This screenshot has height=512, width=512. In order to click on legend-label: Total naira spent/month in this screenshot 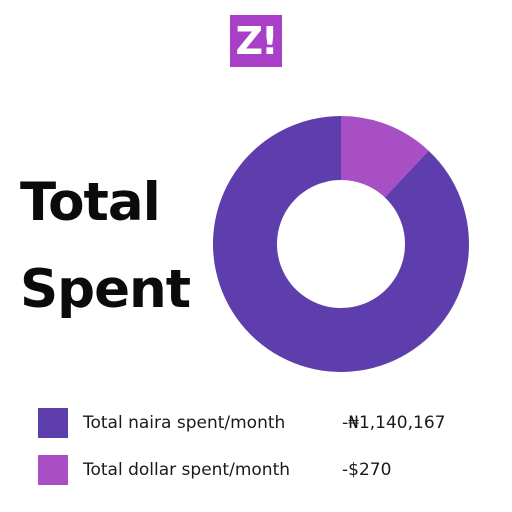, I will do `click(184, 423)`.